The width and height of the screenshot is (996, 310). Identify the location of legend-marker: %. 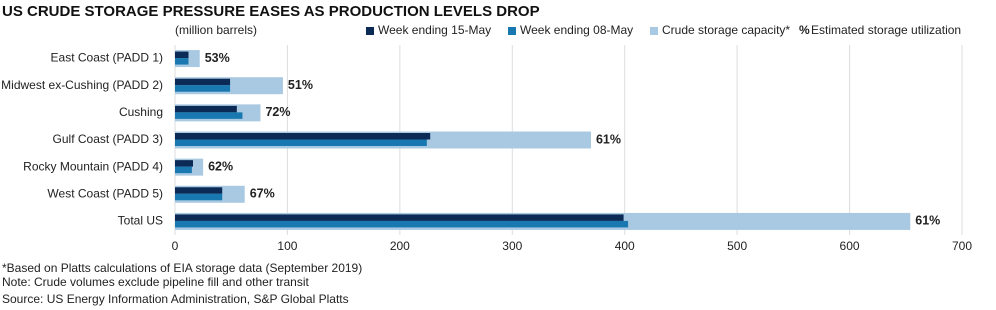
(804, 30).